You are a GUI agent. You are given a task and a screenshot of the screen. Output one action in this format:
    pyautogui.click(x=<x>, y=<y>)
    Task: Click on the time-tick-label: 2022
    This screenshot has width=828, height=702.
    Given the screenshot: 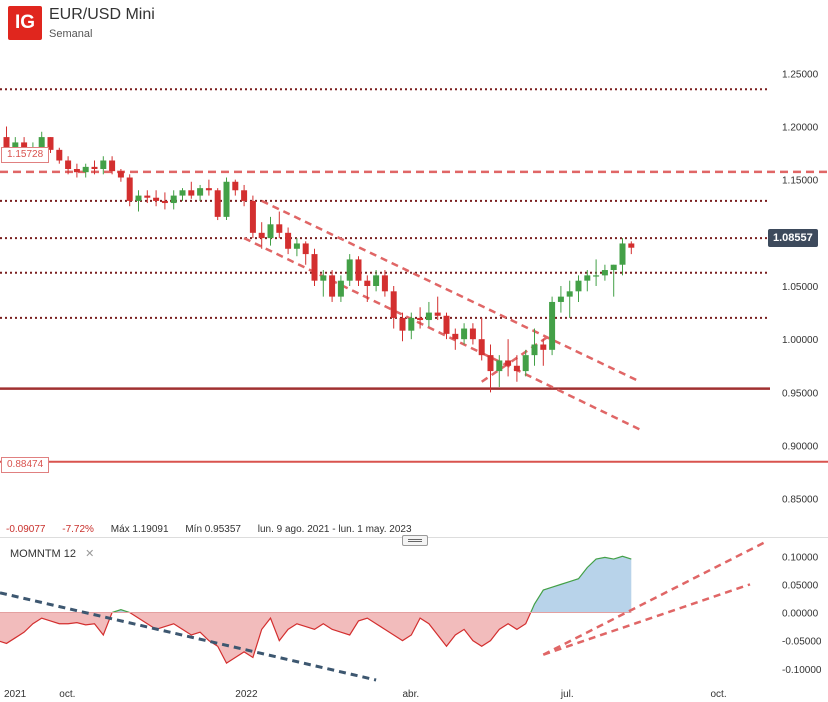 What is the action you would take?
    pyautogui.click(x=246, y=694)
    